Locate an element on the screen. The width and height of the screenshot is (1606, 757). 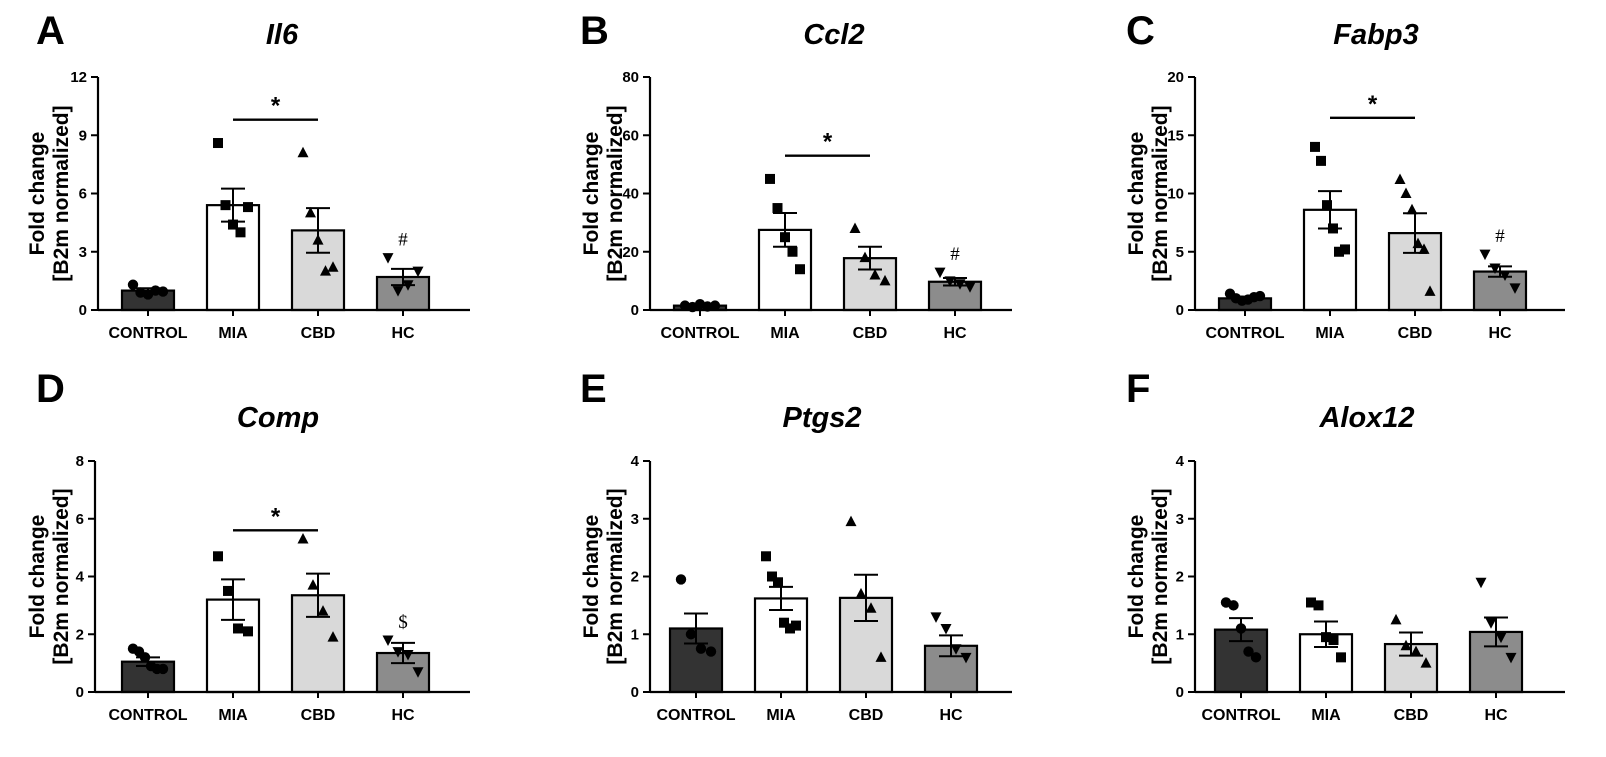
y-tick-label: 20 is located at coordinates (630, 252).